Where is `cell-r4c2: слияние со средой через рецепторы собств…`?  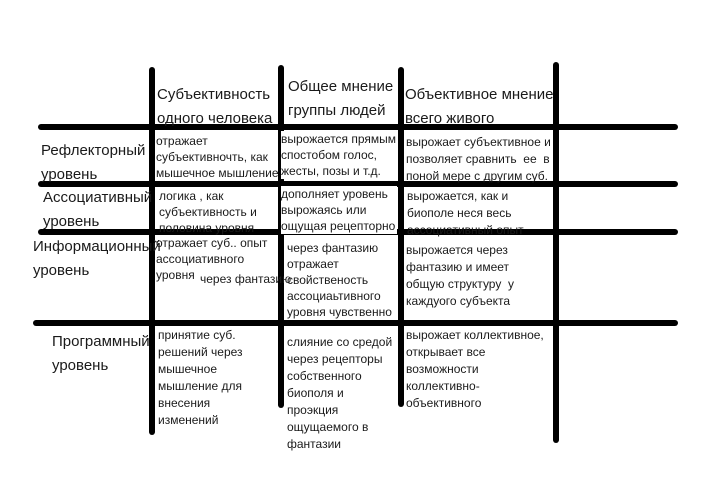 cell-r4c2: слияние со средой через рецепторы собств… is located at coordinates (340, 393).